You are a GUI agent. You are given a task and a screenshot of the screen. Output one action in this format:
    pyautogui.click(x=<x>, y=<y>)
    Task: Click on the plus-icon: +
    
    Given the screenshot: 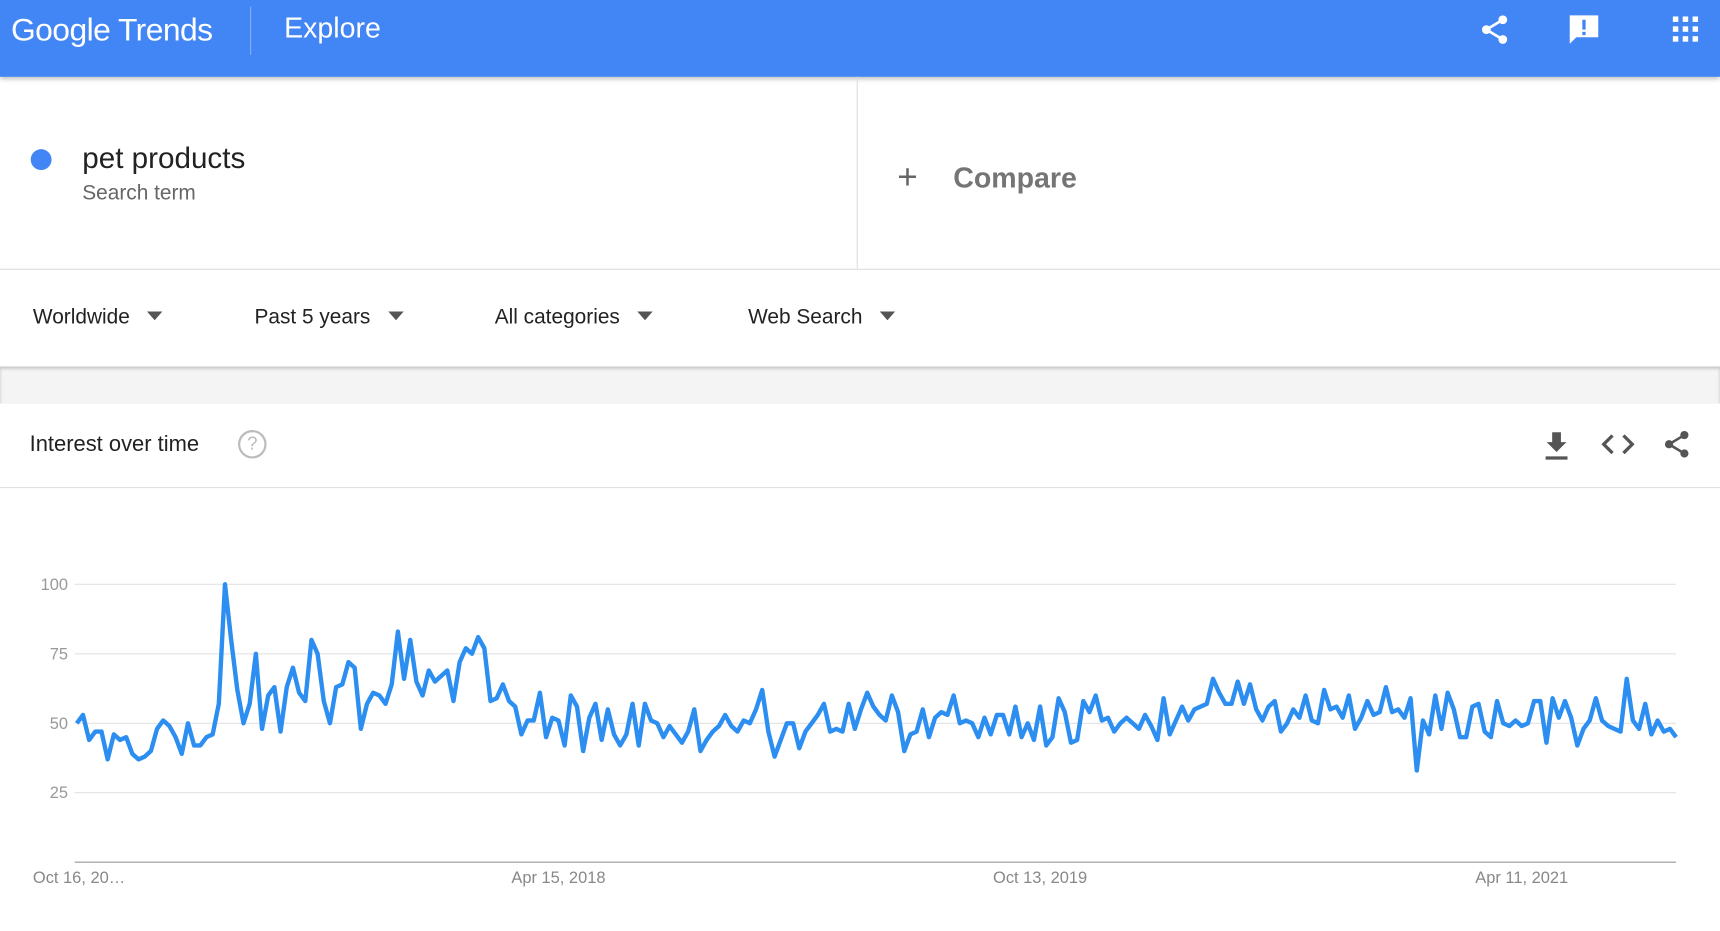 What is the action you would take?
    pyautogui.click(x=907, y=176)
    